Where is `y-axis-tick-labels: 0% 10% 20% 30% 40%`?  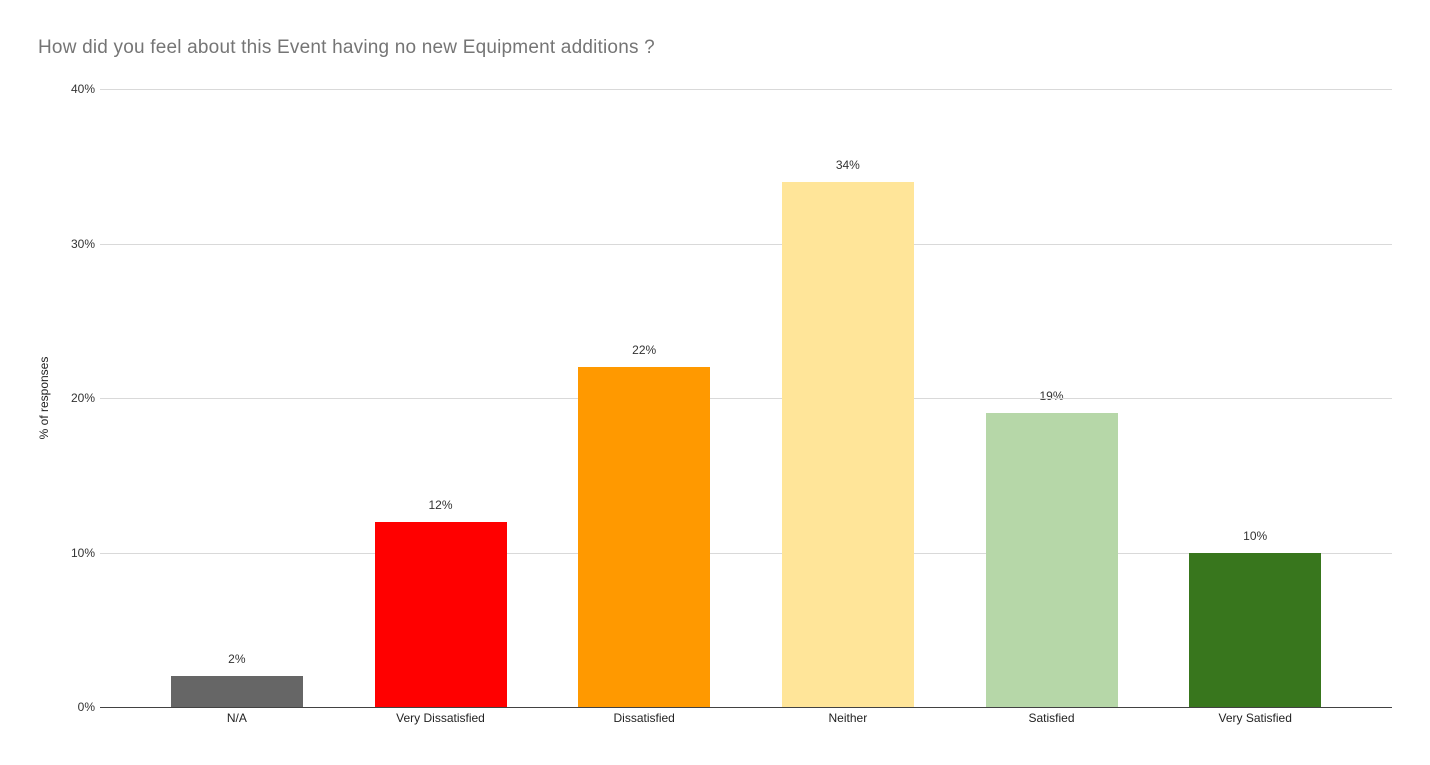 y-axis-tick-labels: 0% 10% 20% 30% 40% is located at coordinates (47, 398).